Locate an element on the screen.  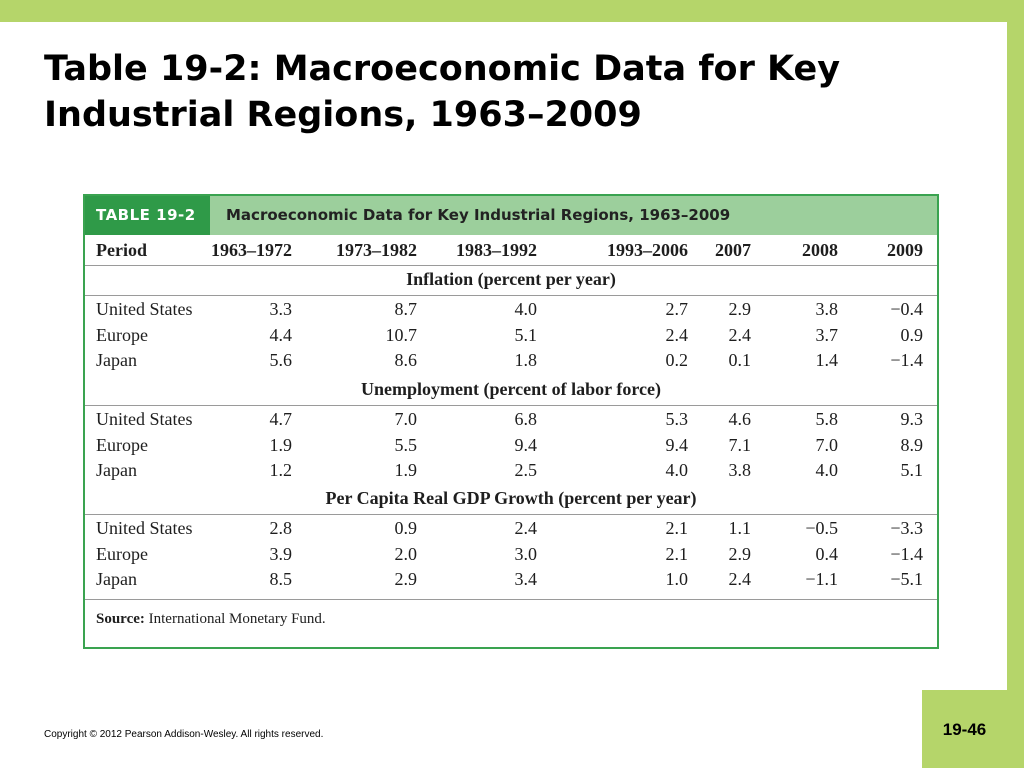
column-header: 1973–1982 is located at coordinates (376, 250).